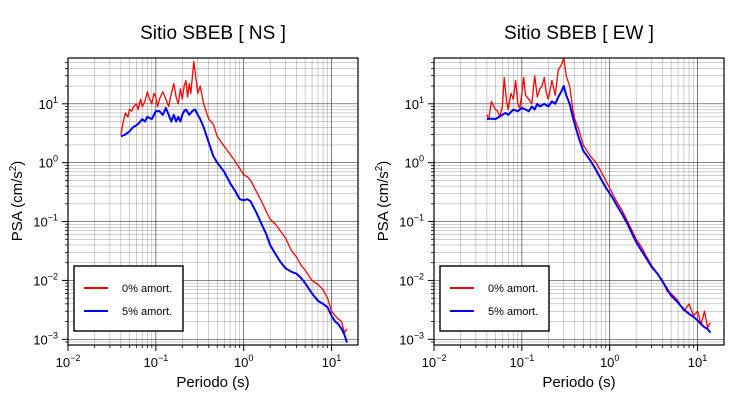 This screenshot has width=730, height=400. I want to click on chart-title: Sitio SBEB [ NS ], so click(213, 33).